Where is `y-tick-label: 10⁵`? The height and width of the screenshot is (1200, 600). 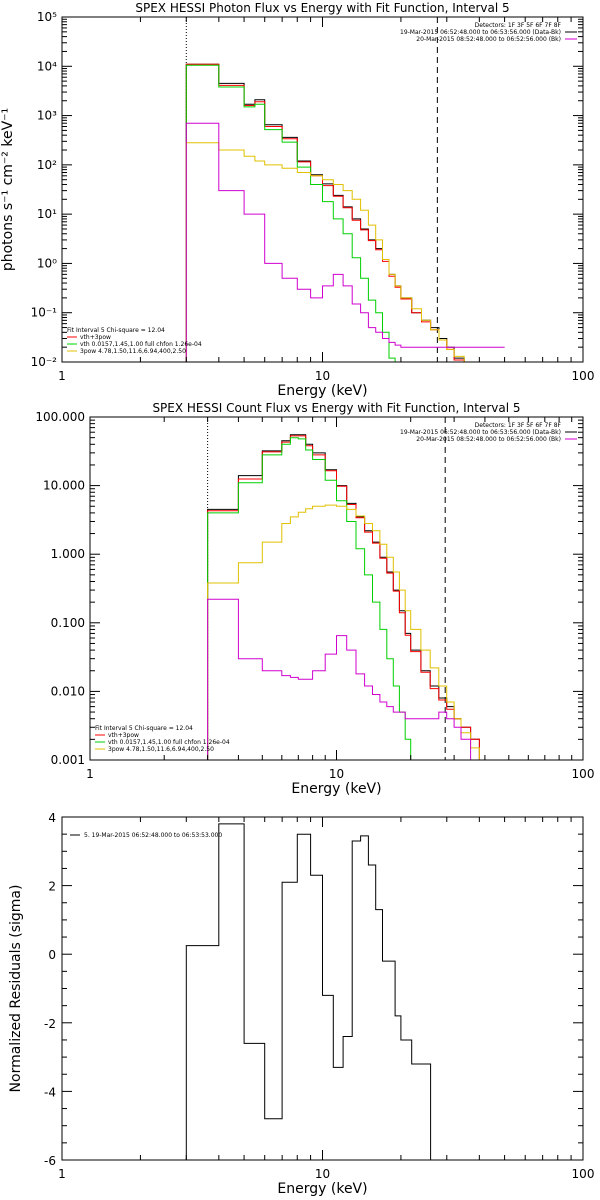 y-tick-label: 10⁵ is located at coordinates (47, 17).